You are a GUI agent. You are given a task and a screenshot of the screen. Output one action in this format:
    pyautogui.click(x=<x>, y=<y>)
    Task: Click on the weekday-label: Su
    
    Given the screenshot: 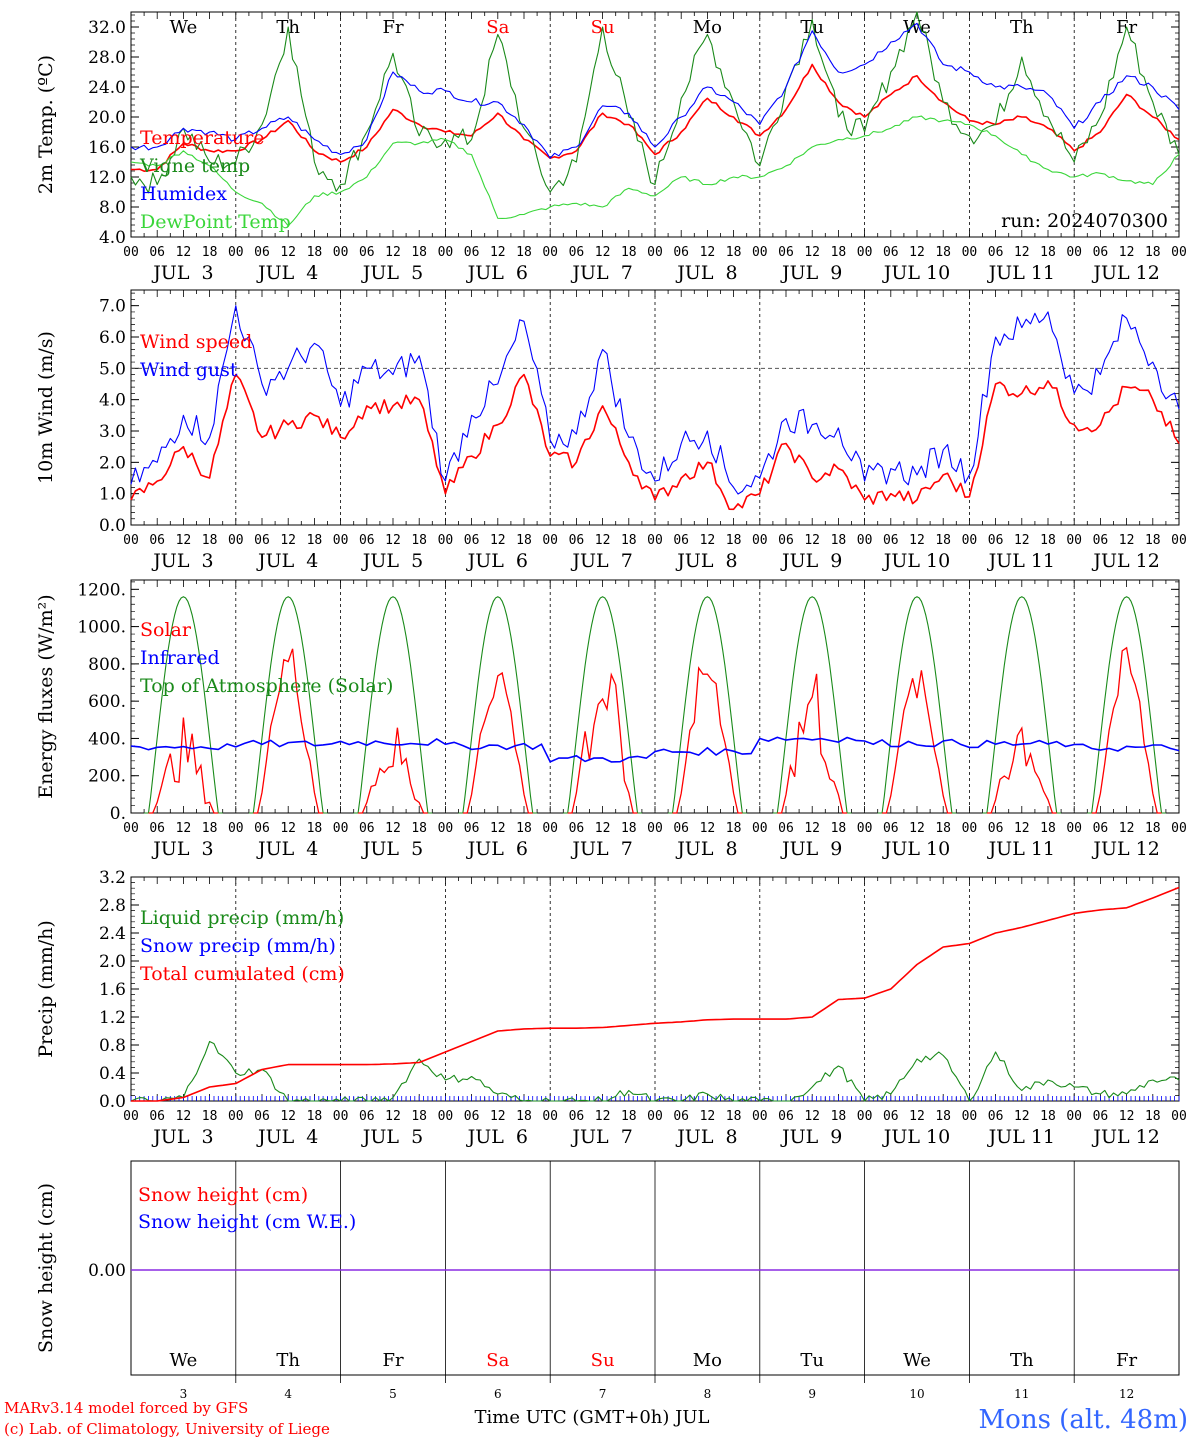 What is the action you would take?
    pyautogui.click(x=603, y=1360)
    